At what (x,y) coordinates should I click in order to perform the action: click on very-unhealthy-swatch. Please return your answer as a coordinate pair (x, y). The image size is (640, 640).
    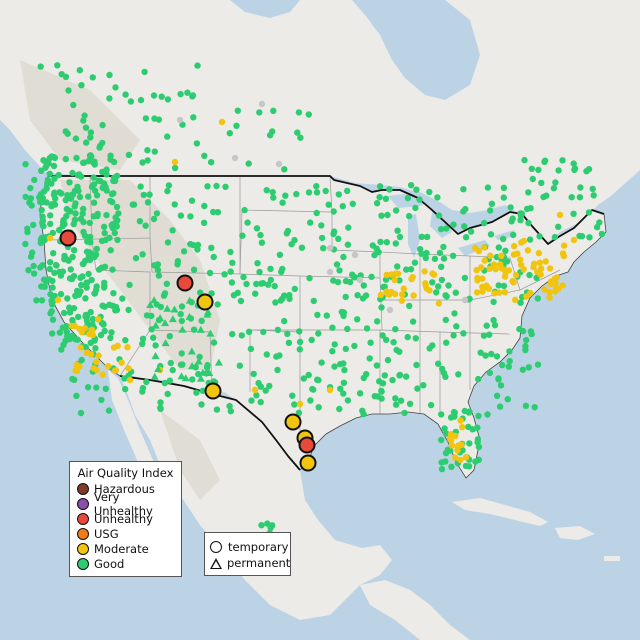
    Looking at the image, I should click on (83, 504).